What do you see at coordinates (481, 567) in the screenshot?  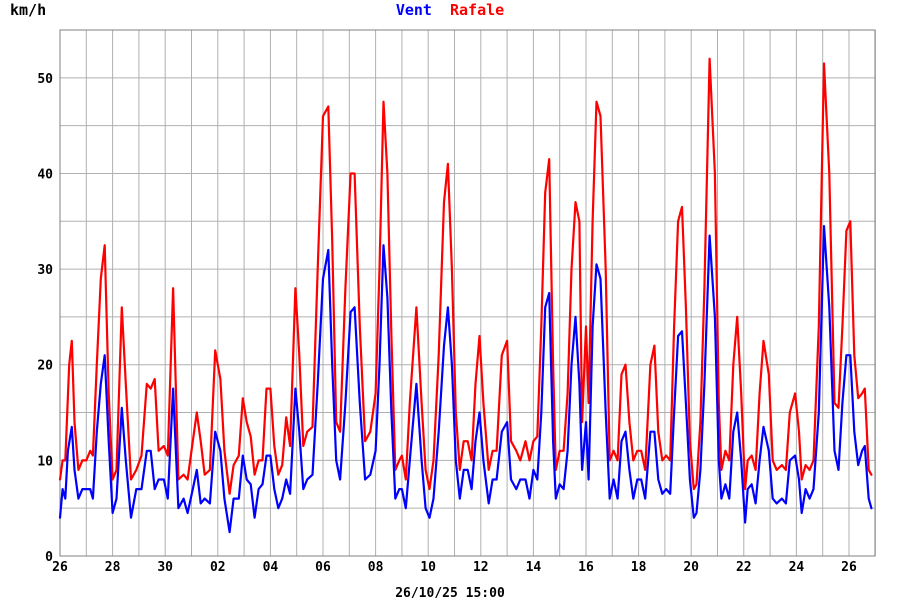 I see `x-tick-label: 12` at bounding box center [481, 567].